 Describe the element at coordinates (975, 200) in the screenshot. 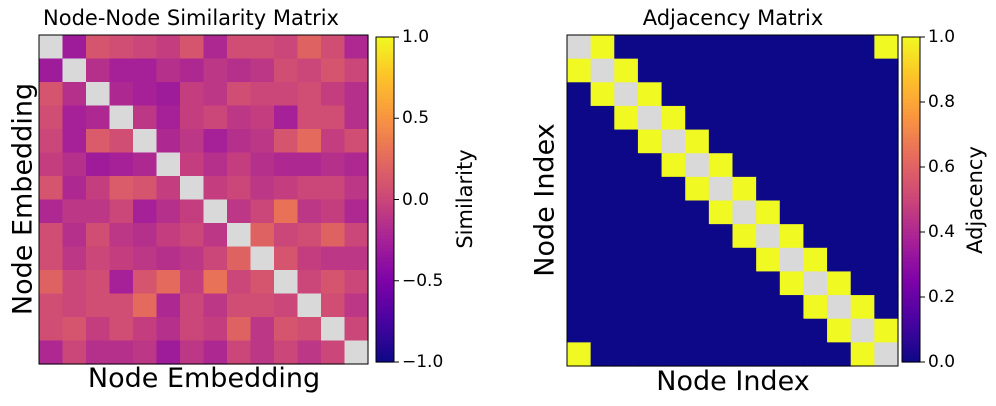

I see `colorbar-label: Adjacency` at that location.